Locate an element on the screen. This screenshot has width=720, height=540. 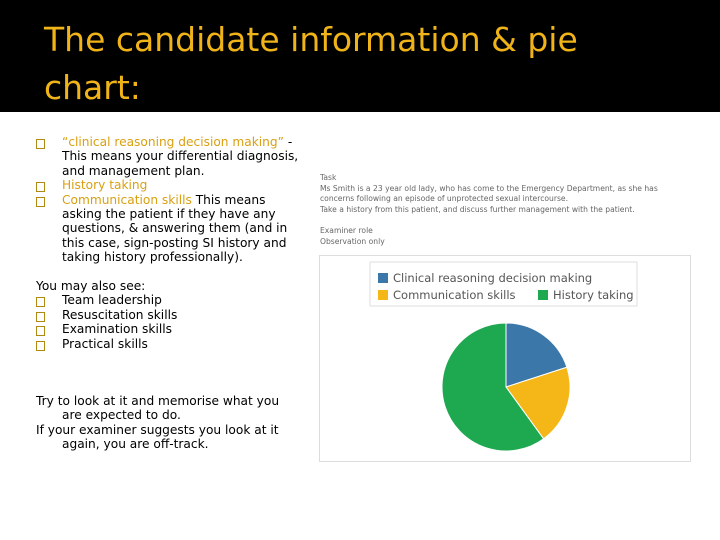
legend-box is located at coordinates (503, 284).